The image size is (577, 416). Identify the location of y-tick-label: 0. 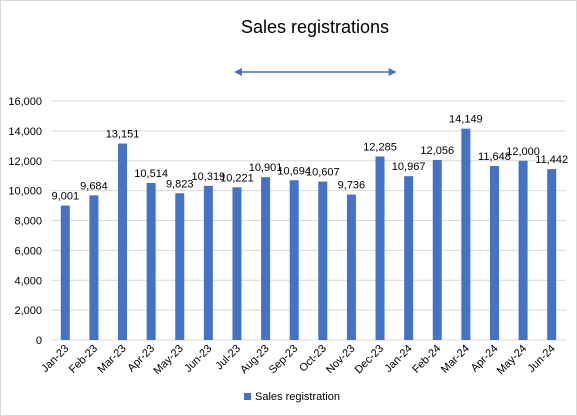
(39, 341).